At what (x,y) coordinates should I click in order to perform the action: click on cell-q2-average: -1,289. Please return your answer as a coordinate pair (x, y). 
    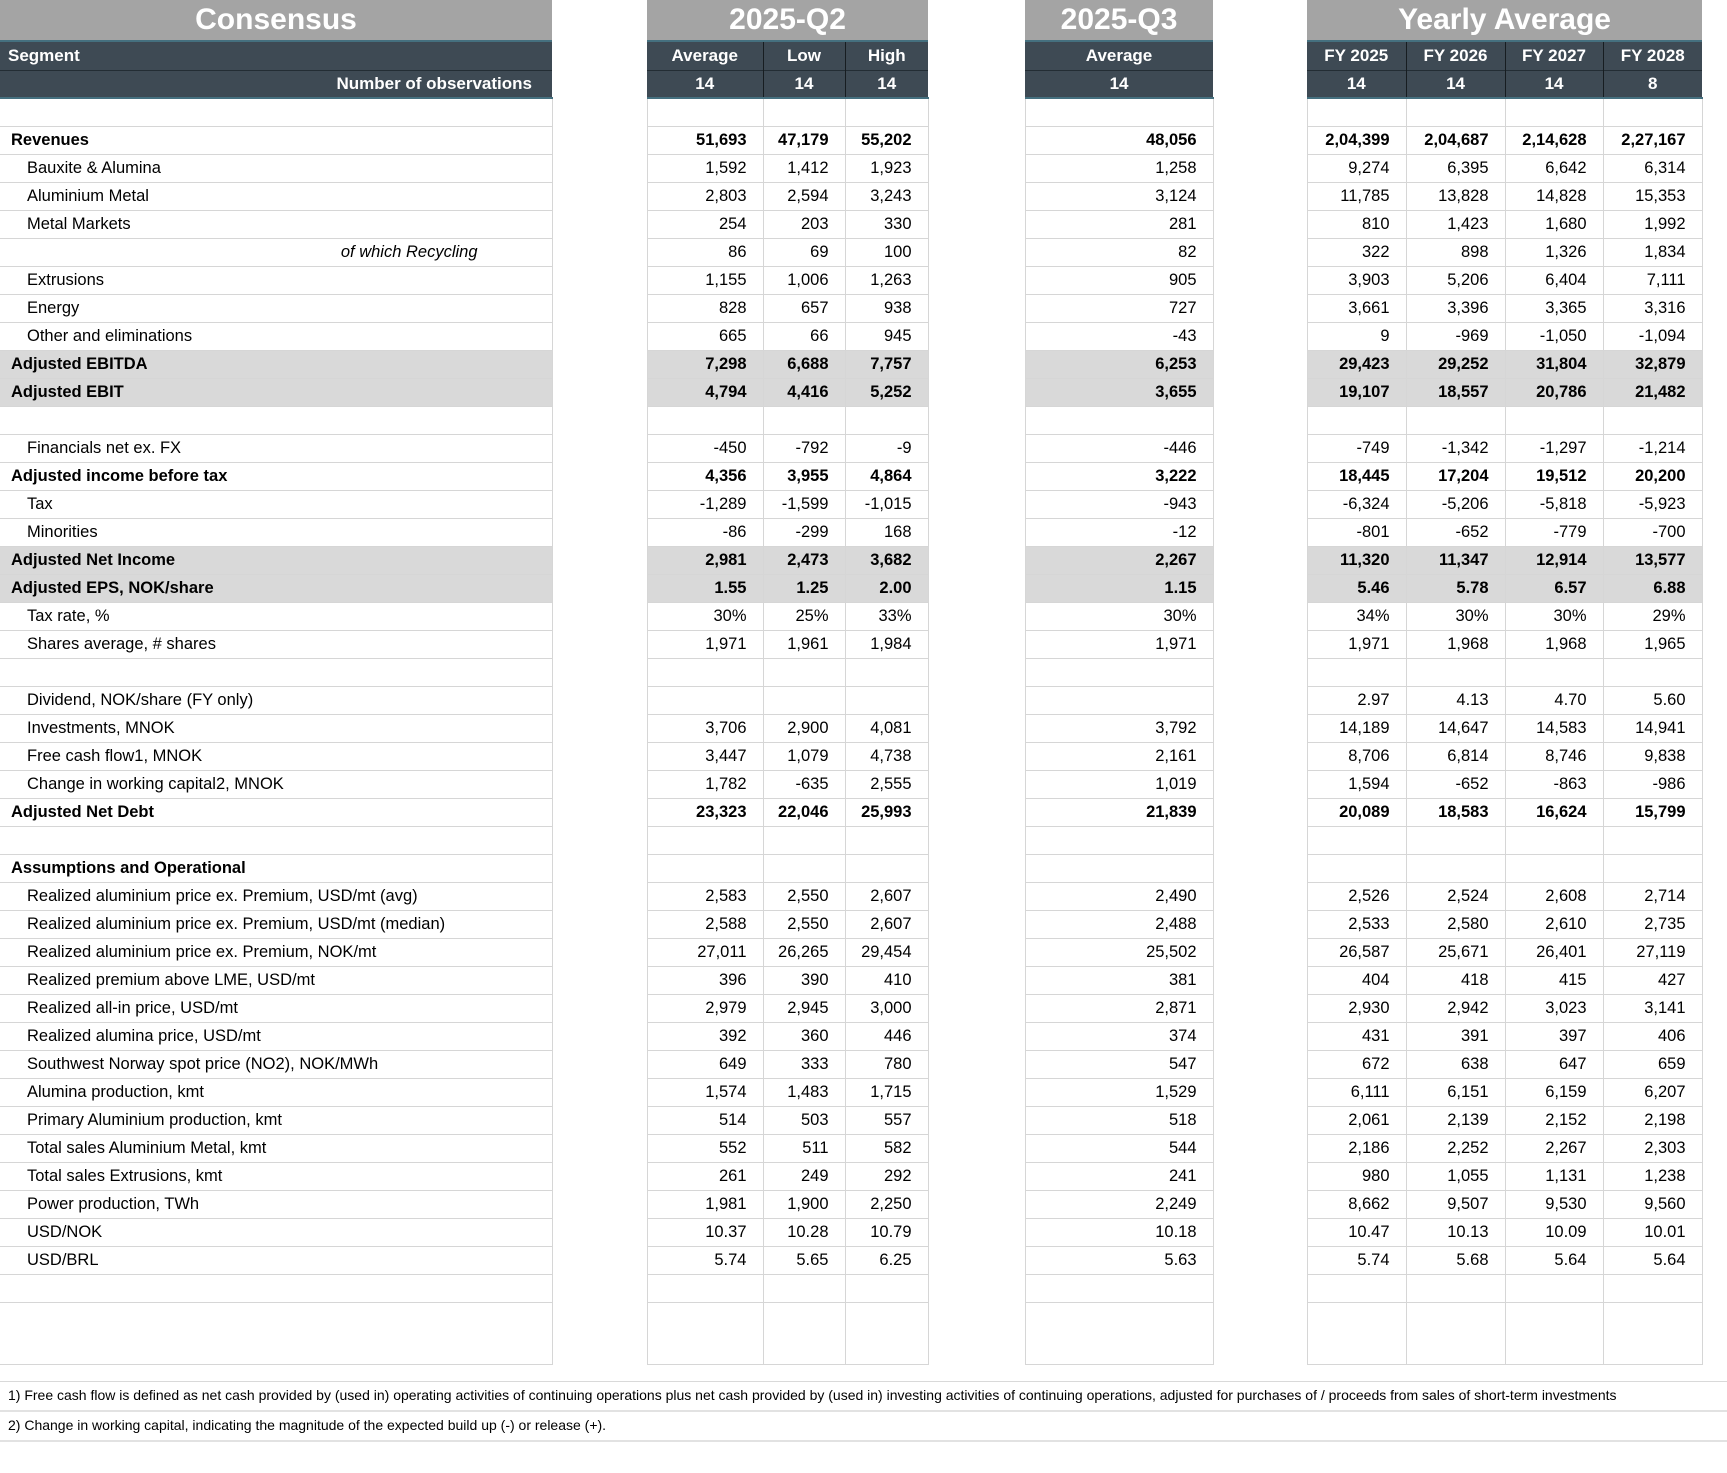
    Looking at the image, I should click on (705, 504).